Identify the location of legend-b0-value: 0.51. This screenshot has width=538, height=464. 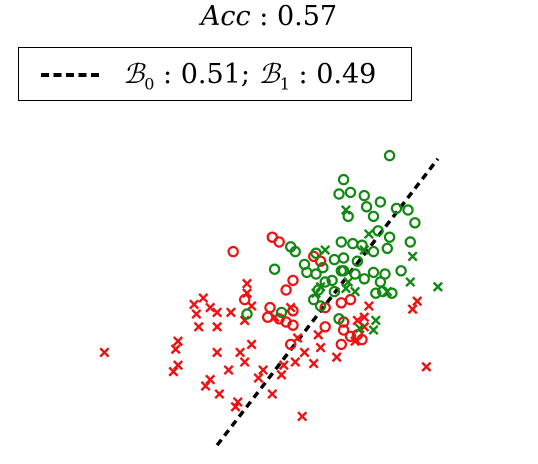
(210, 74).